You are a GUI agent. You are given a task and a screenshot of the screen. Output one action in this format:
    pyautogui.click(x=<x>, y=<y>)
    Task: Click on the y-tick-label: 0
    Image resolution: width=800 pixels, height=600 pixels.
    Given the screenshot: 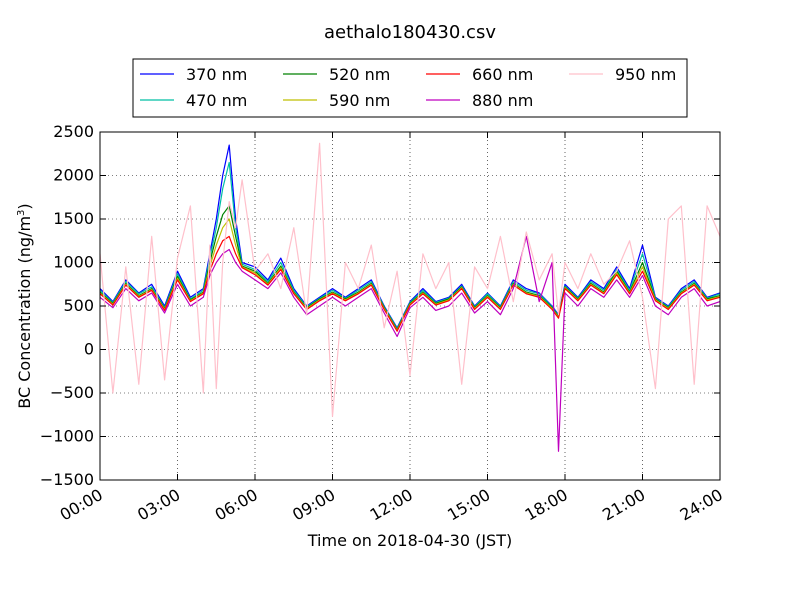 What is the action you would take?
    pyautogui.click(x=89, y=349)
    